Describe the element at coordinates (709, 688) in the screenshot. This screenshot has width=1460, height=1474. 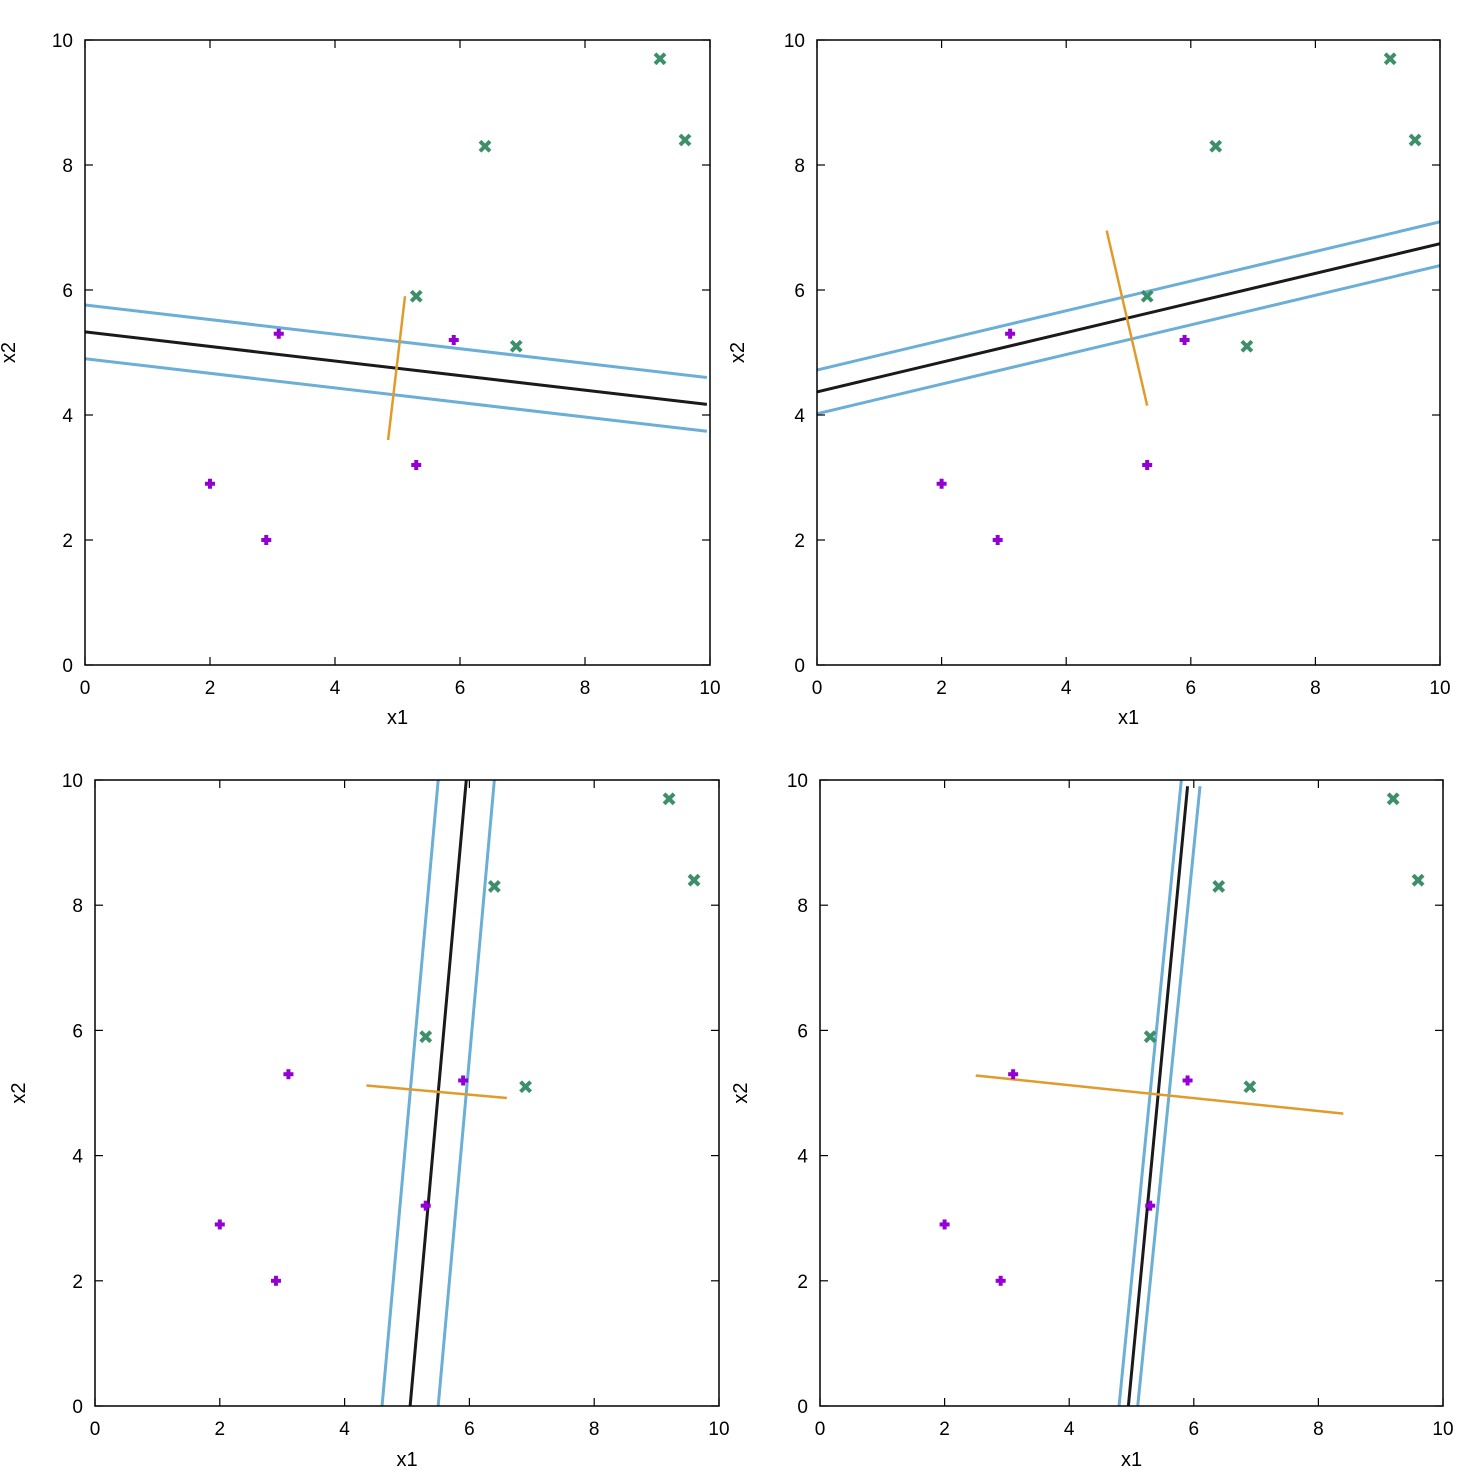
I see `x-tick-label: 10` at that location.